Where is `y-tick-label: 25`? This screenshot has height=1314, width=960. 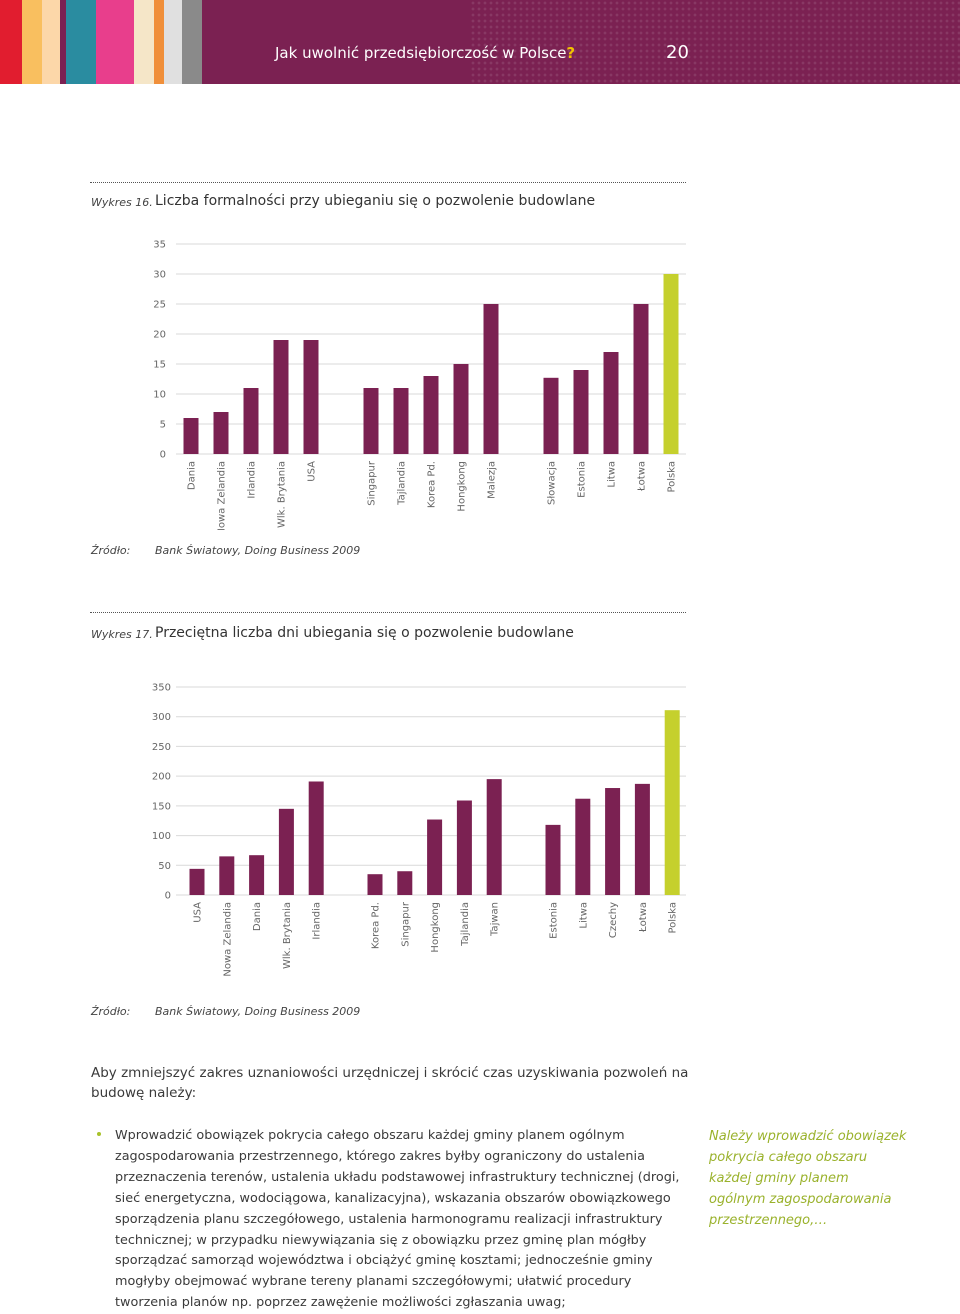 y-tick-label: 25 is located at coordinates (159, 305).